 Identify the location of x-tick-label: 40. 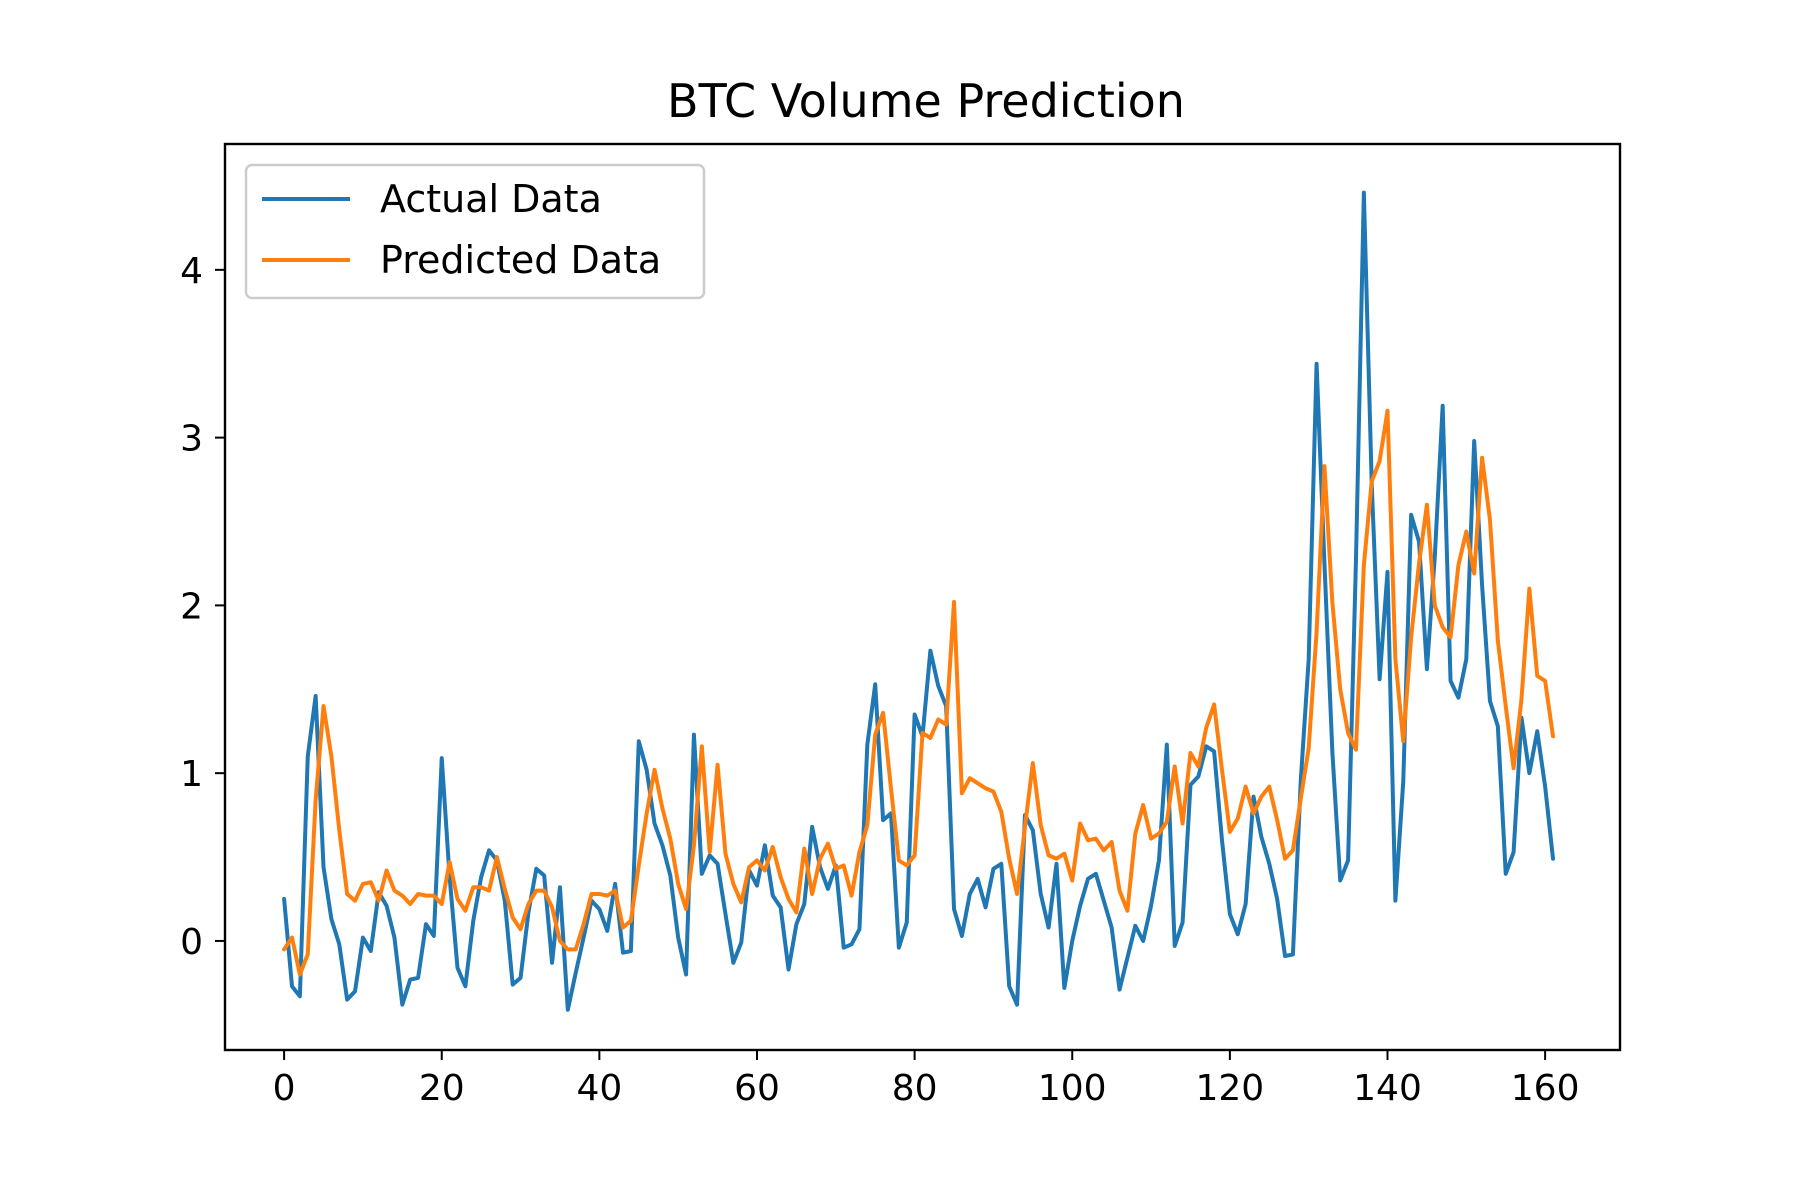
(599, 1088).